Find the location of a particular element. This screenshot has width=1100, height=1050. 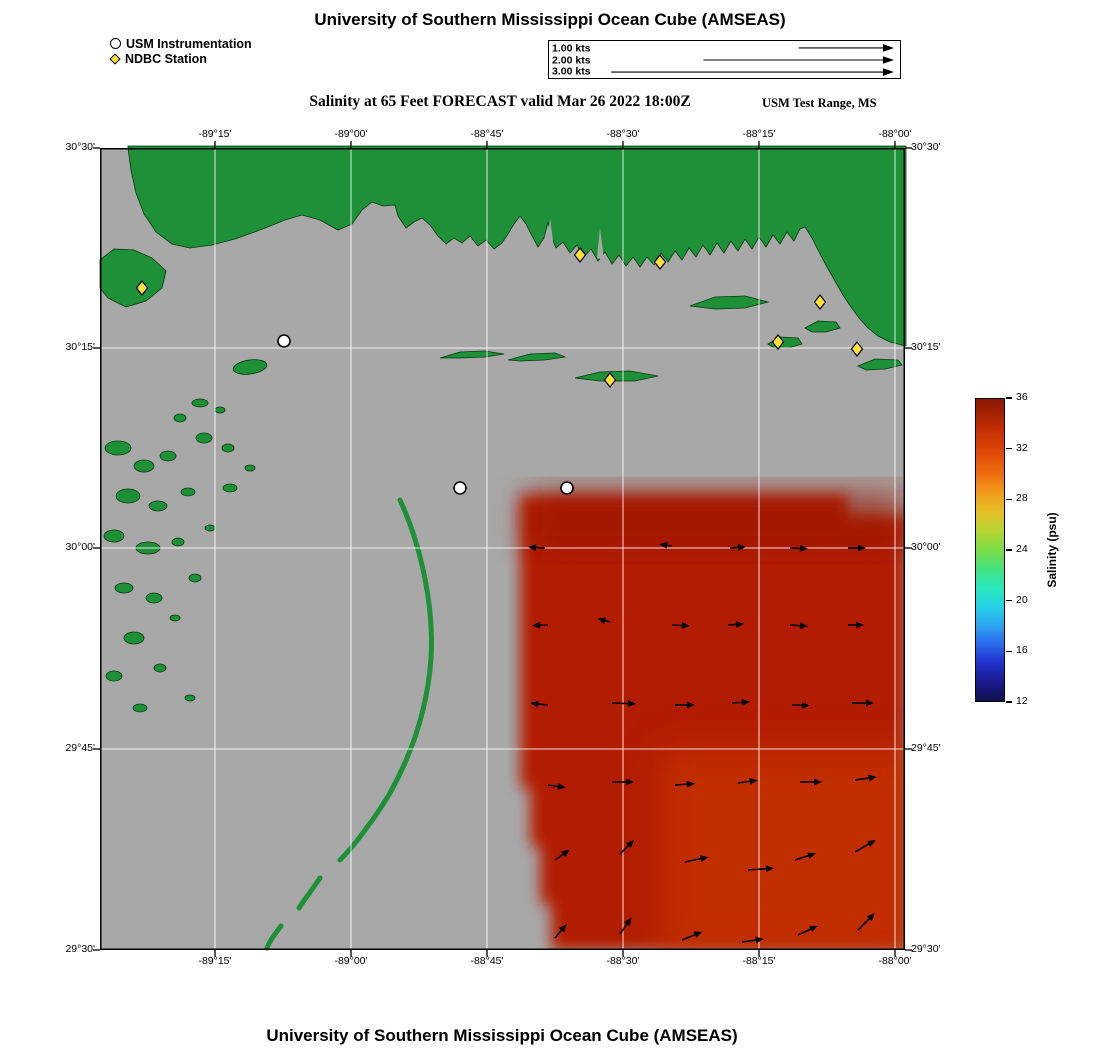

ndbc-station-icon is located at coordinates (115, 58).